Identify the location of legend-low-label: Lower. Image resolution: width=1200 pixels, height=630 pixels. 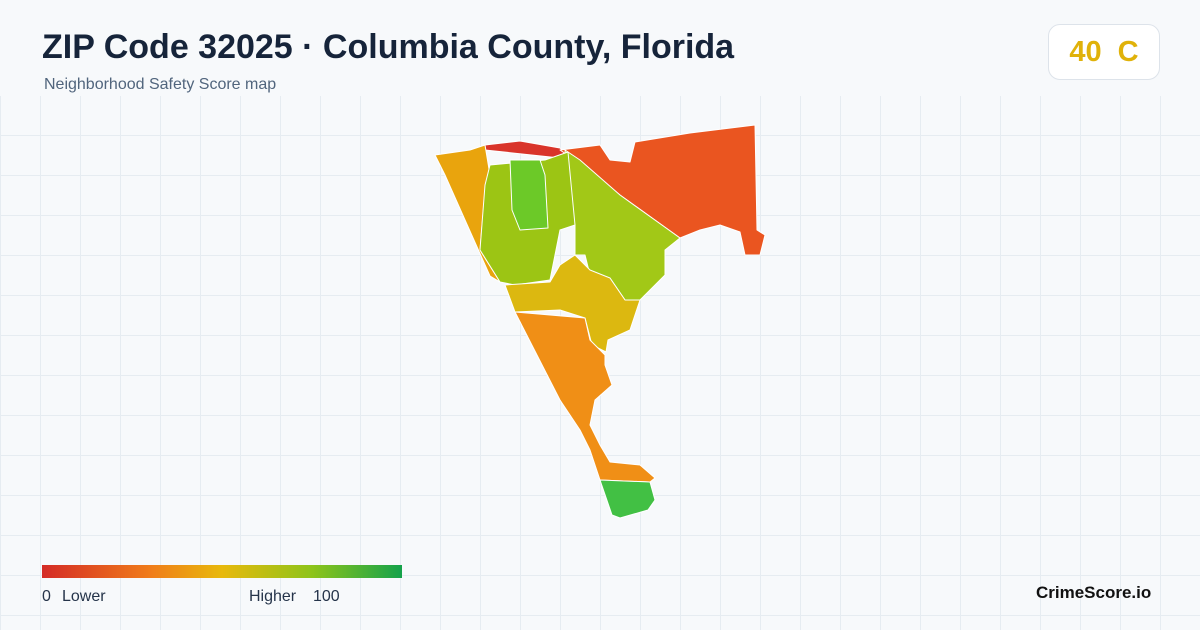
(84, 596).